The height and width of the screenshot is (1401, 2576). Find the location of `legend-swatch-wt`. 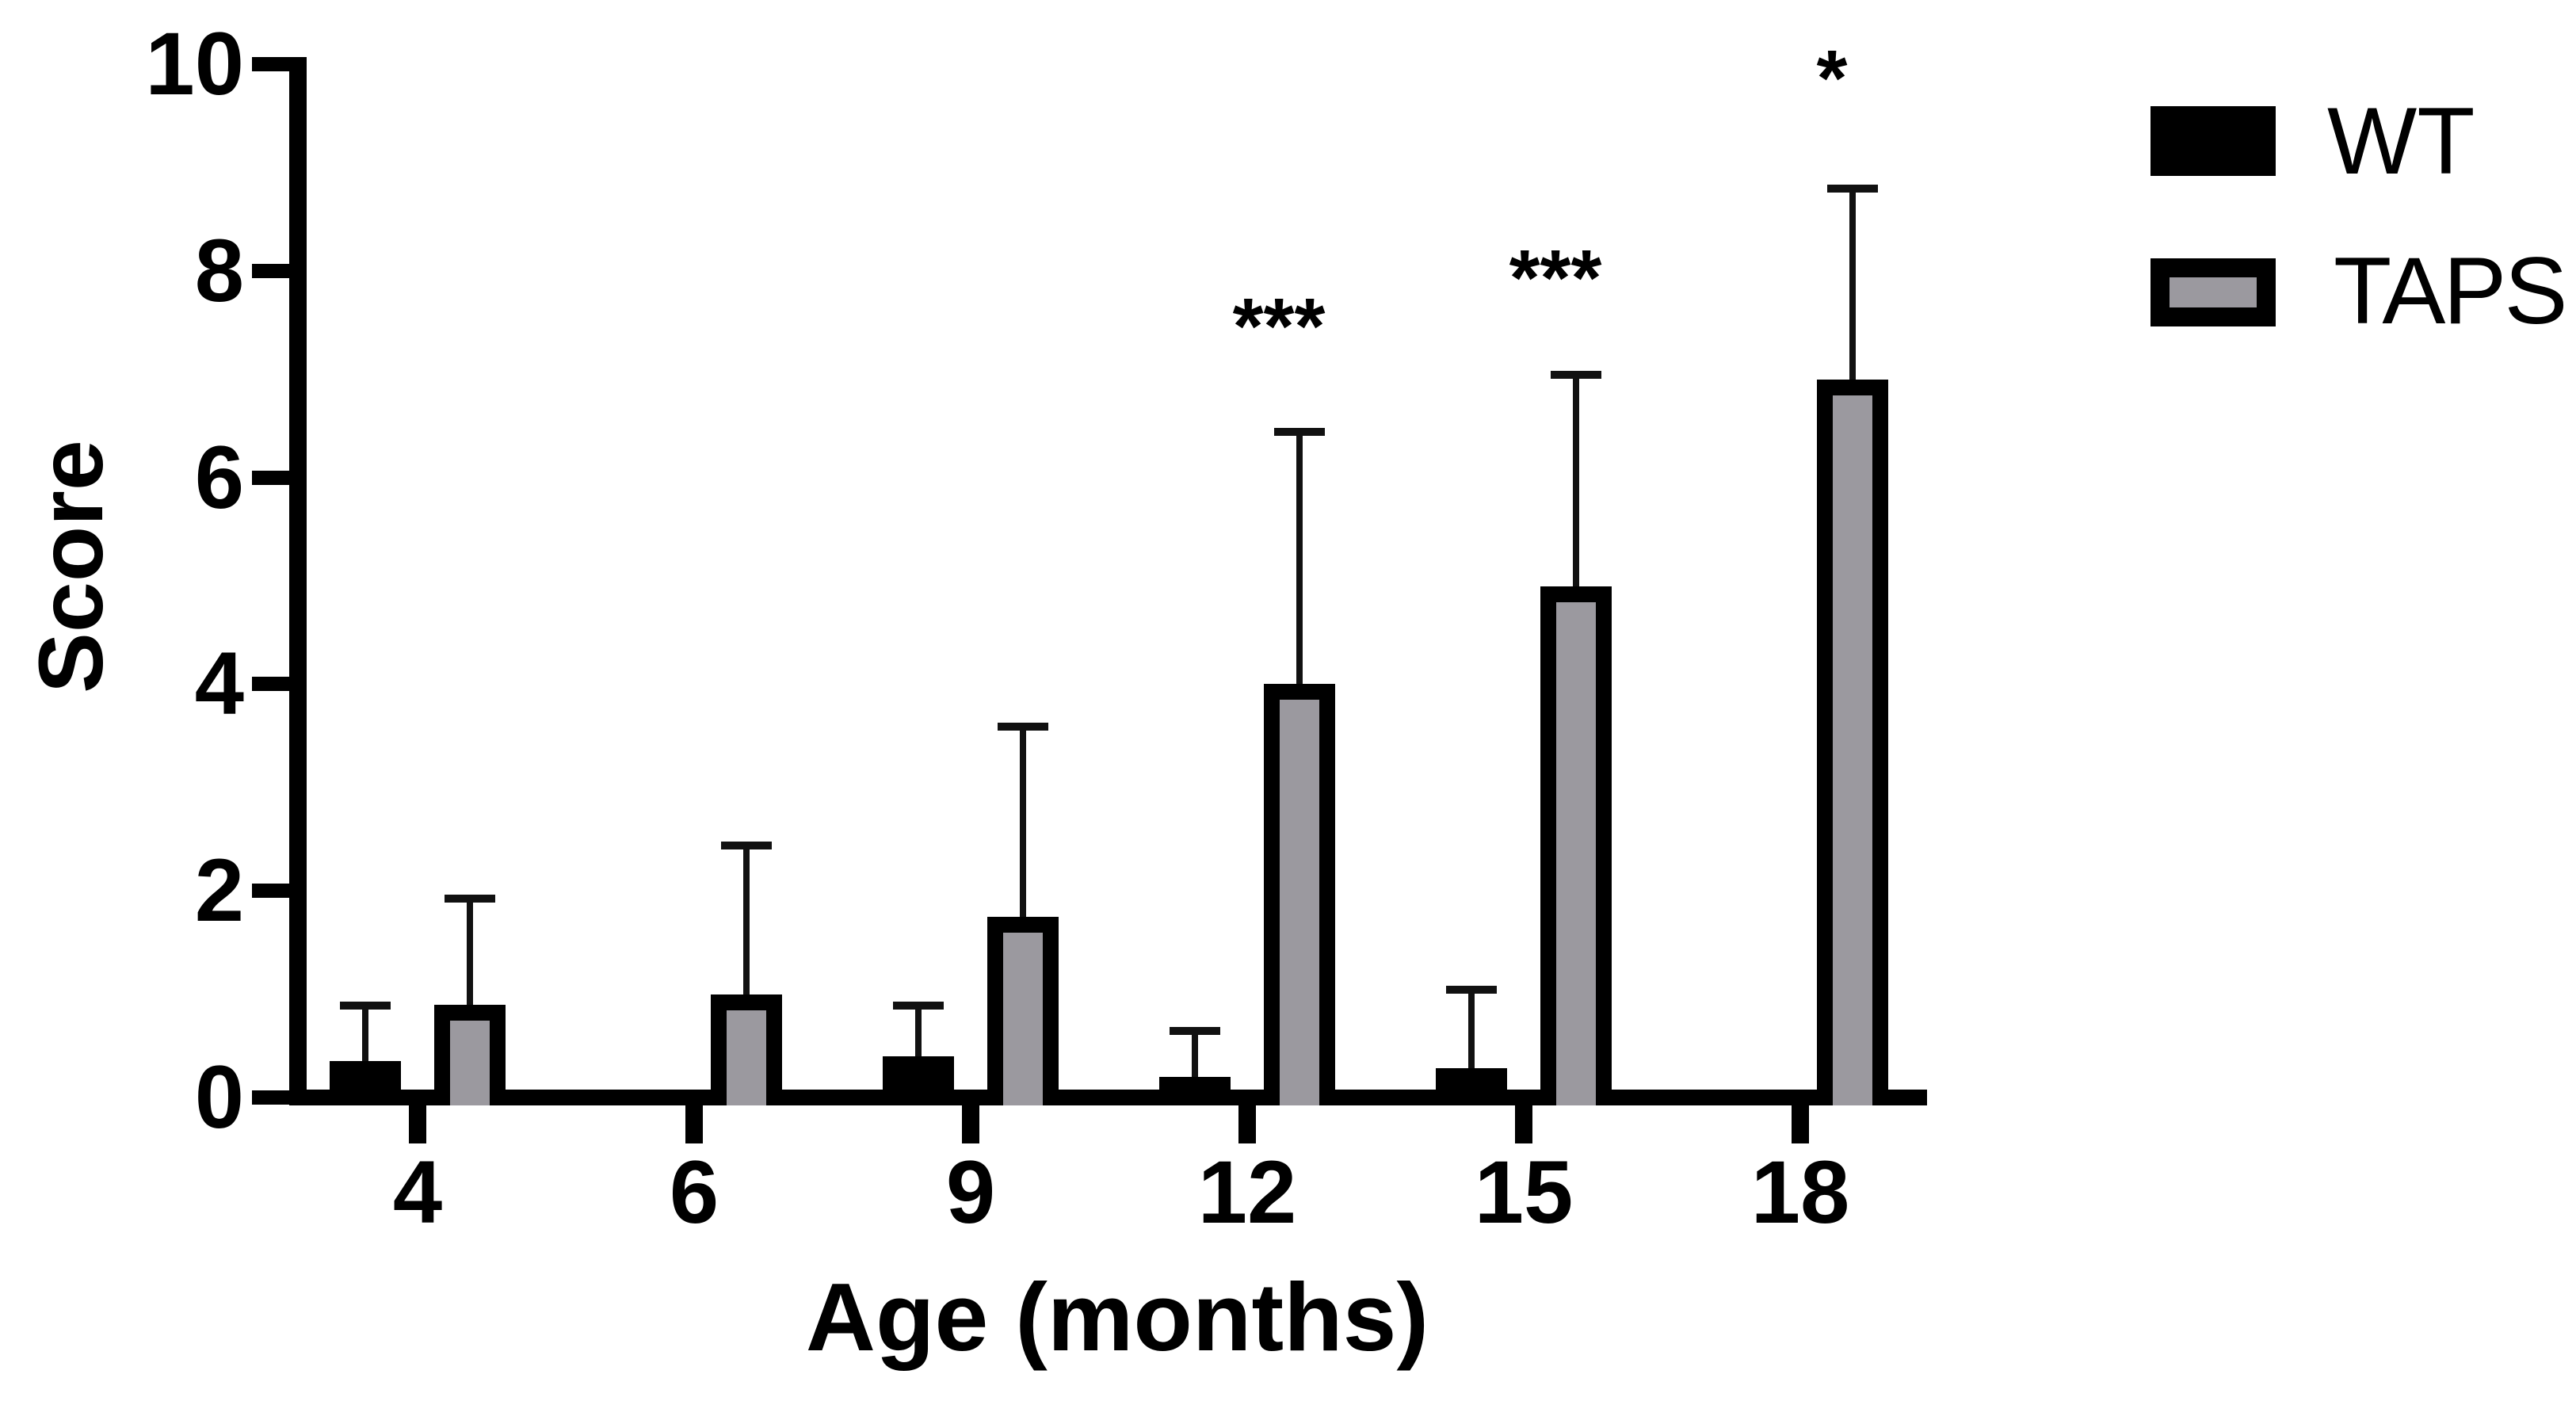

legend-swatch-wt is located at coordinates (2213, 141).